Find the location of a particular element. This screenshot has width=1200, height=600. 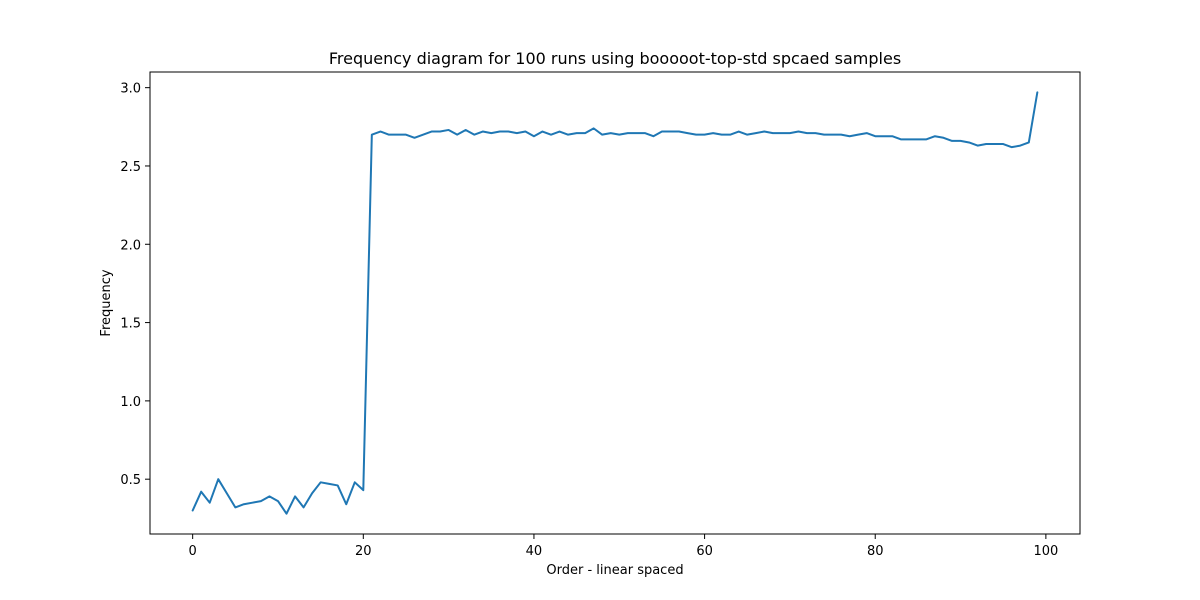

y-tick-label: 3.0 is located at coordinates (130, 89).